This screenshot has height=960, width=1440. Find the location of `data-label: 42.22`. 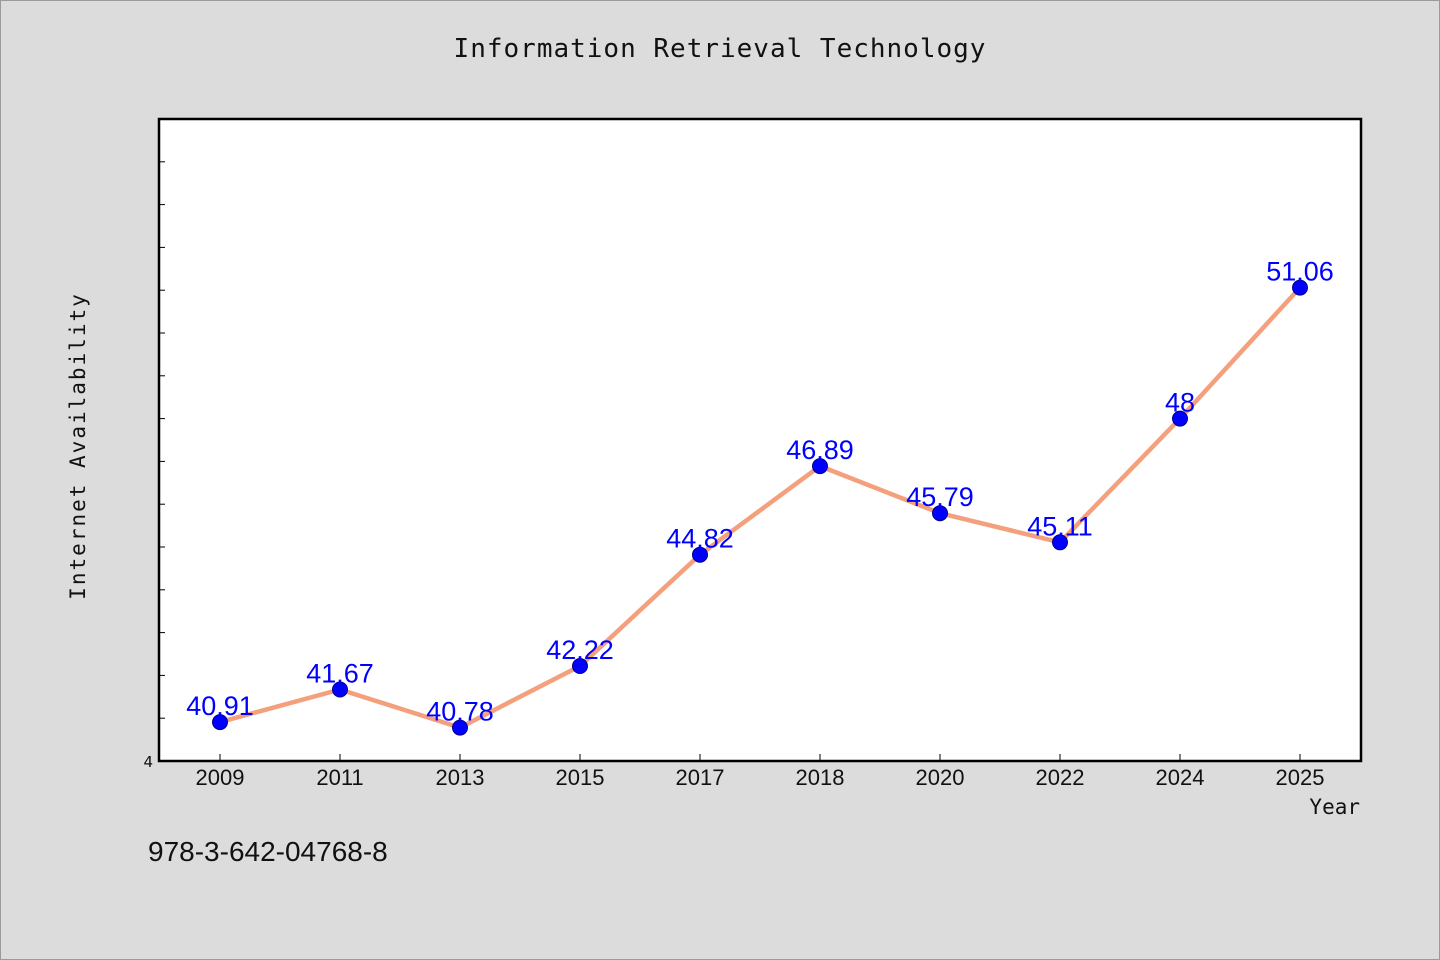

data-label: 42.22 is located at coordinates (580, 650).